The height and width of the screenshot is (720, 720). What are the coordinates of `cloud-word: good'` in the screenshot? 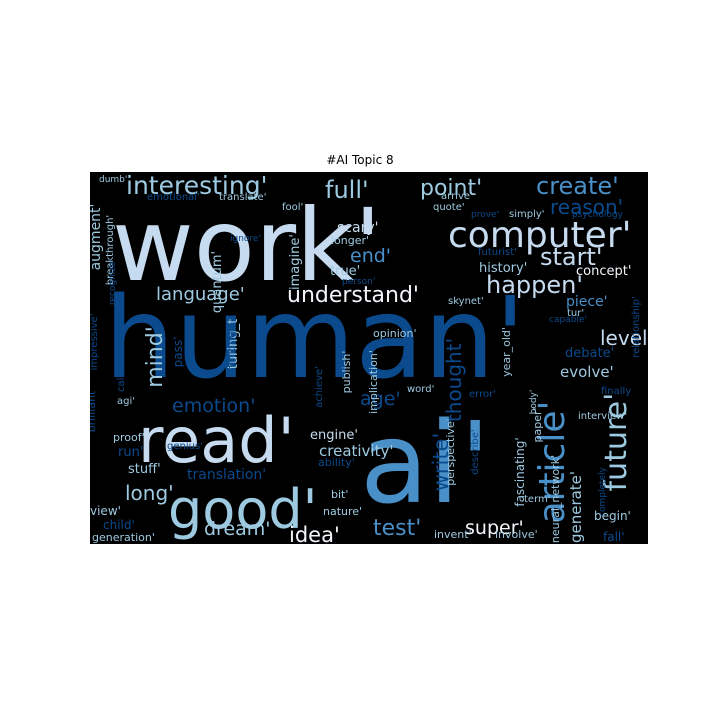 It's located at (242, 509).